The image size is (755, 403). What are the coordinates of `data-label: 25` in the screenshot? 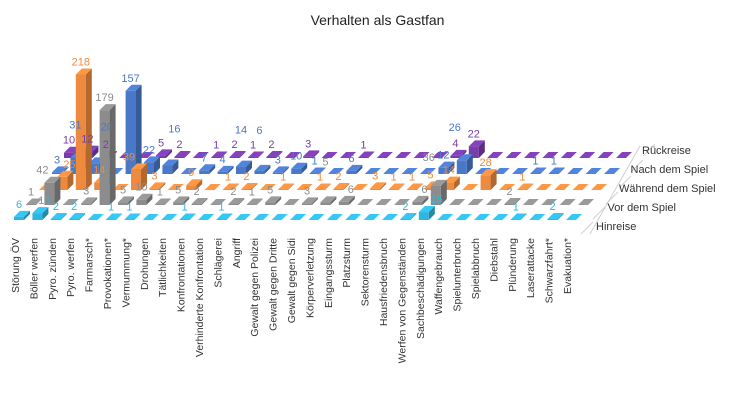 It's located at (69, 165).